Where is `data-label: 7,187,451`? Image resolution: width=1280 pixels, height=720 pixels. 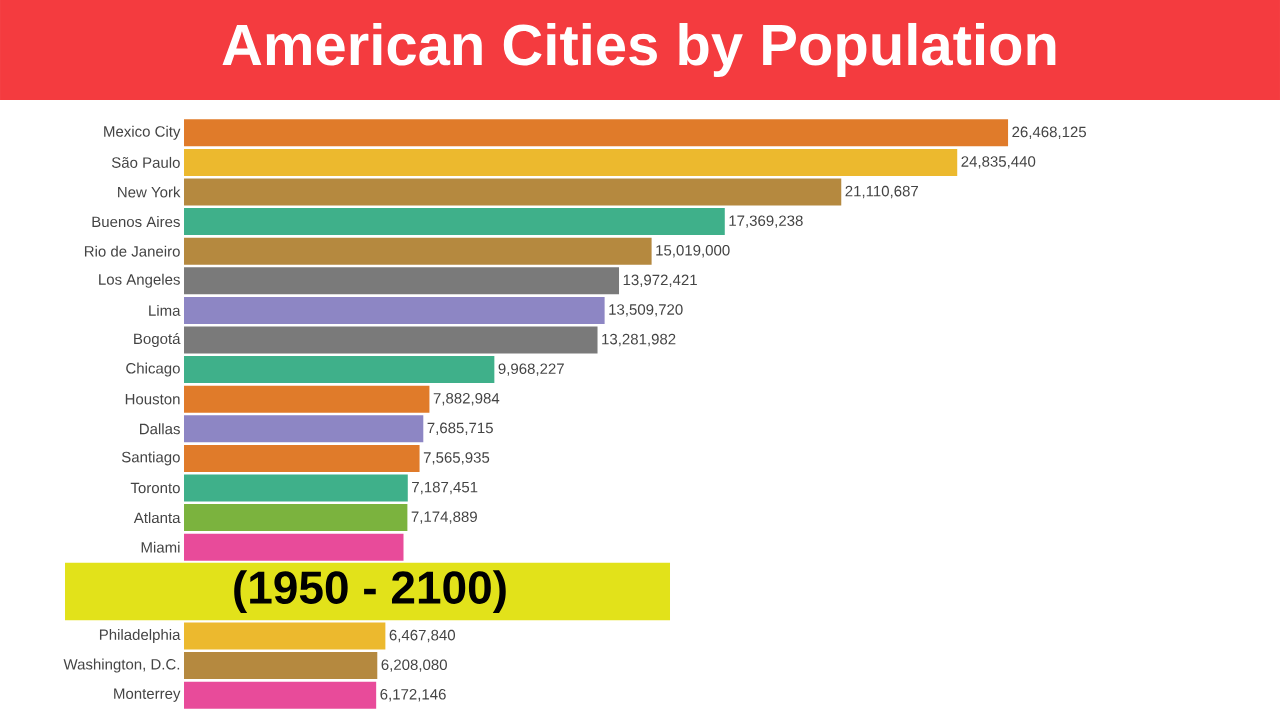 data-label: 7,187,451 is located at coordinates (445, 488).